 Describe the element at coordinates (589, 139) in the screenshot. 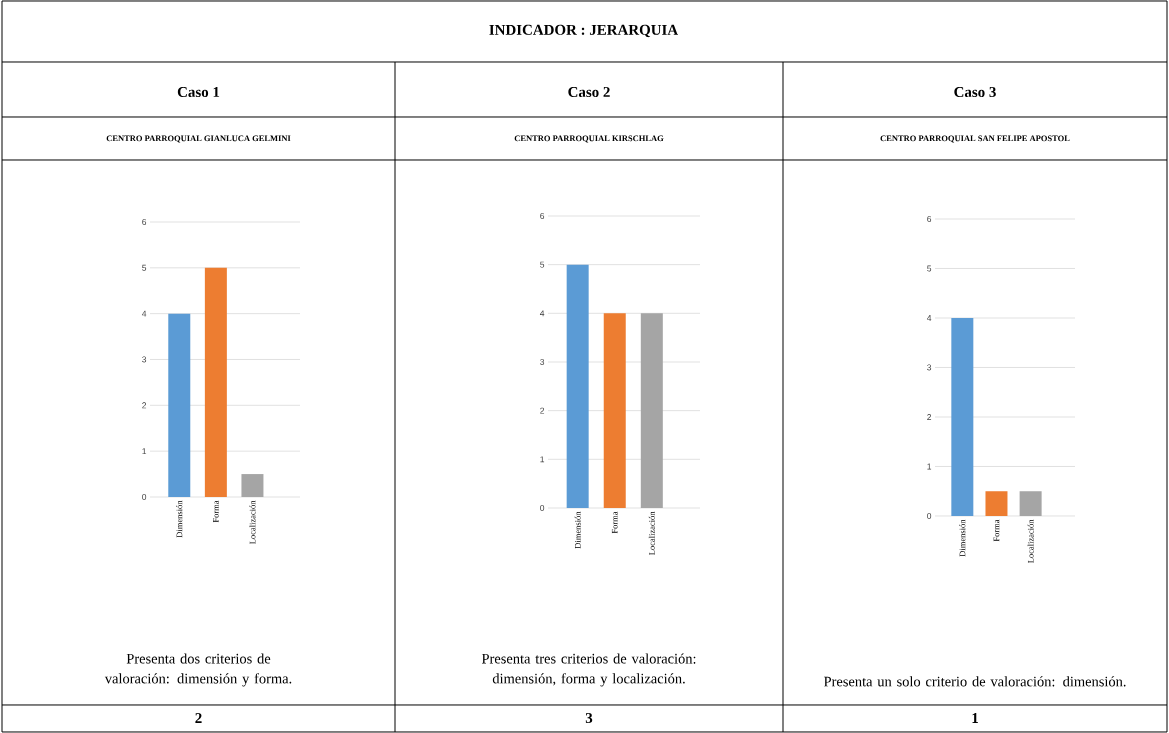

I see `chart-subtitle: CENTRO PARROQUIAL KIRSCHLAG` at that location.